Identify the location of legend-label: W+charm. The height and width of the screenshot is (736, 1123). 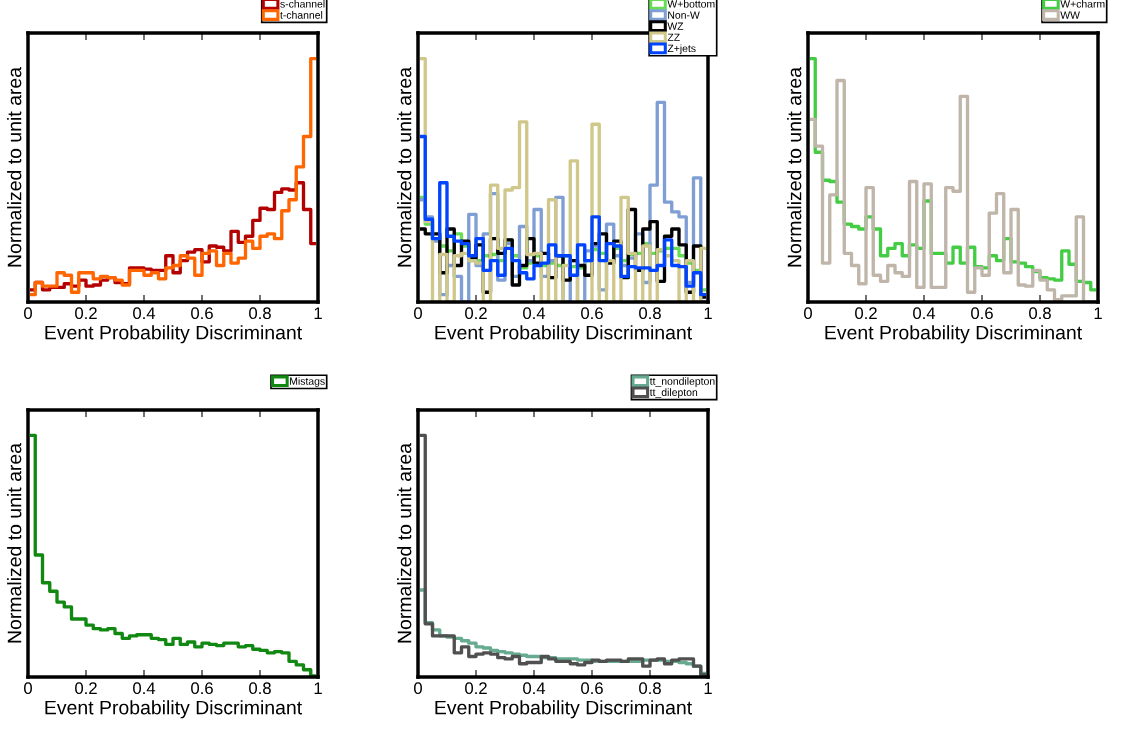
(1082, 4).